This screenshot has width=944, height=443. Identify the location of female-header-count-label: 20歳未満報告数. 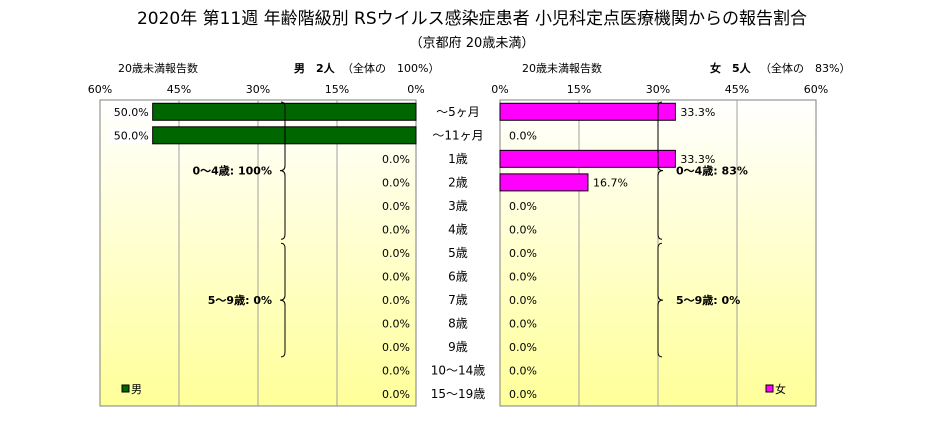
(562, 68).